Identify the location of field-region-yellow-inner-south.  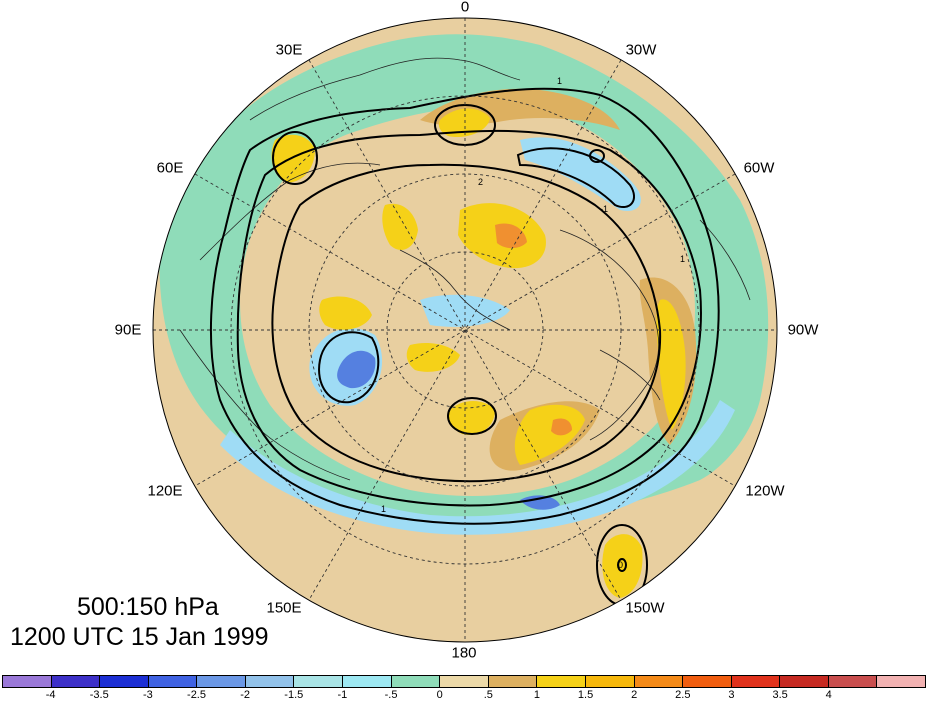
(471, 418).